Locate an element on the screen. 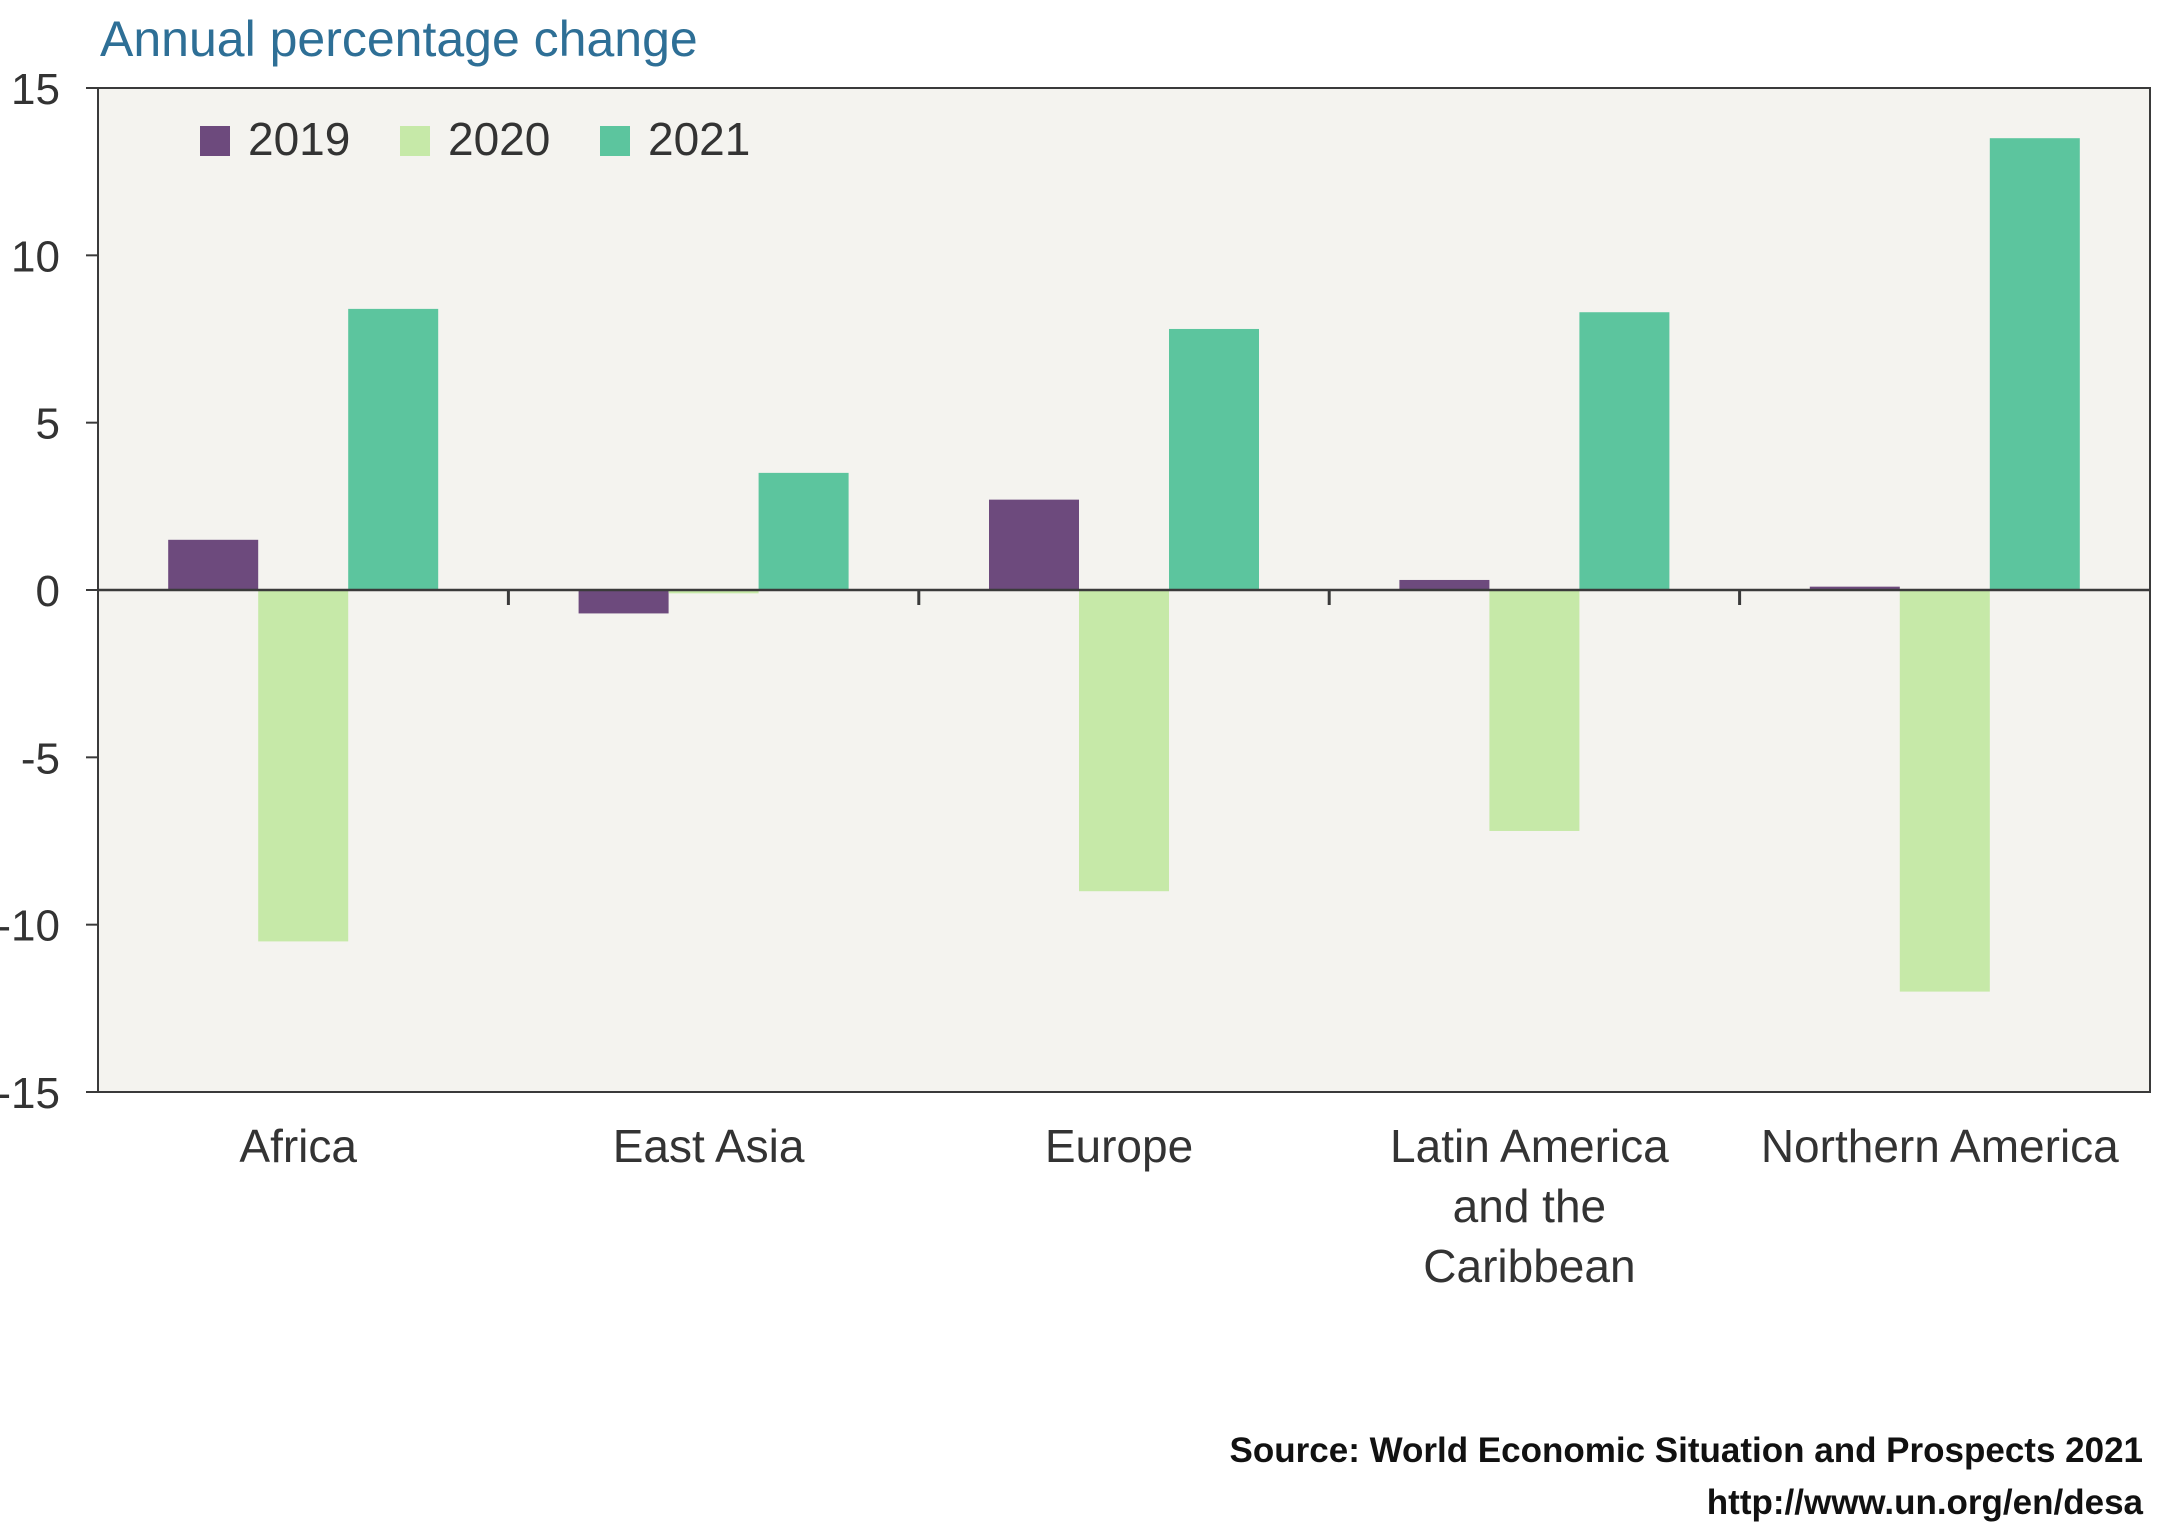 The image size is (2163, 1529). y-tick-label: -15 is located at coordinates (30, 1093).